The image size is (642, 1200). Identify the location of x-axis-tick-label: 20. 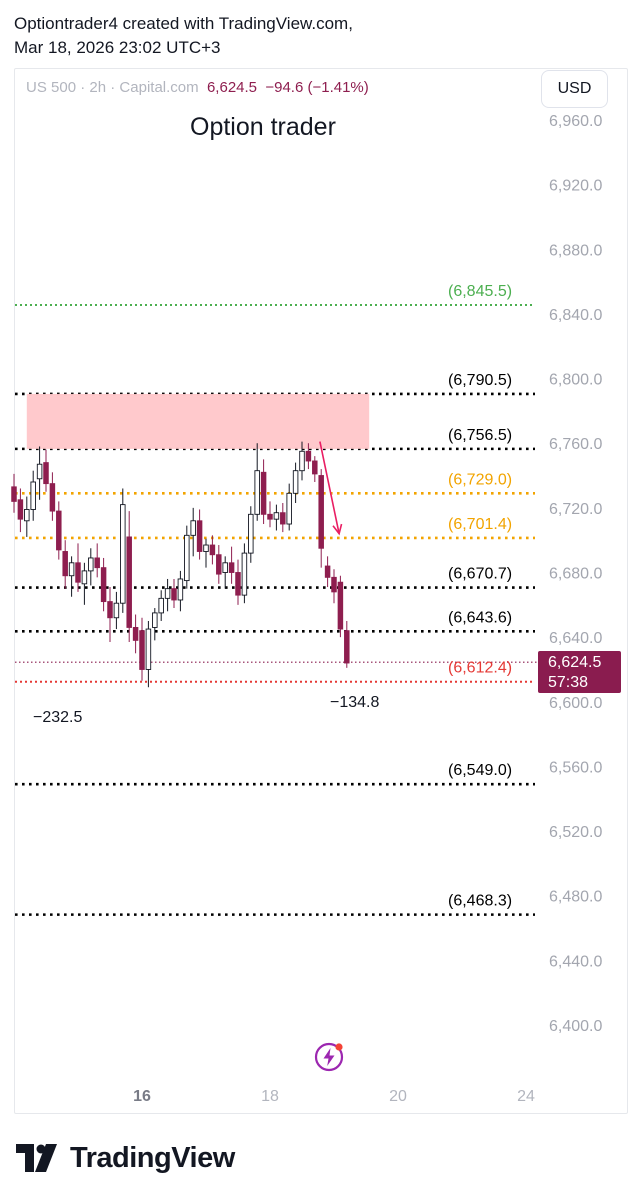
(398, 1096).